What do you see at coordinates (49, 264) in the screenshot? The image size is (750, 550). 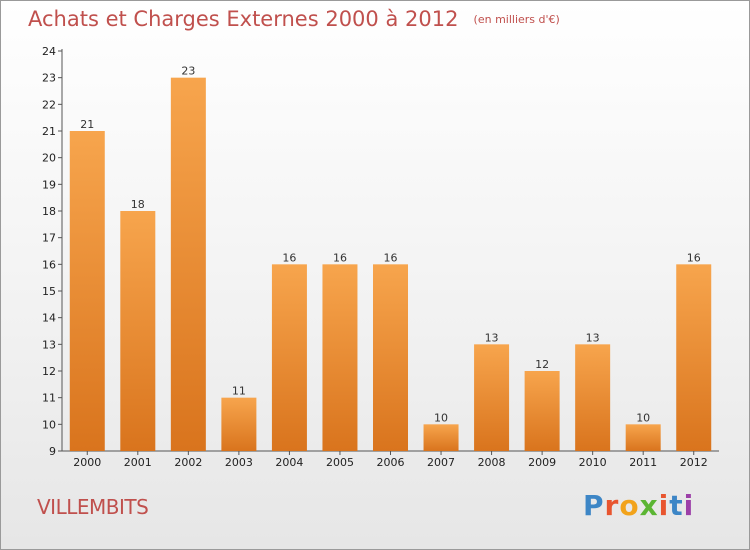 I see `y-tick-label: 16` at bounding box center [49, 264].